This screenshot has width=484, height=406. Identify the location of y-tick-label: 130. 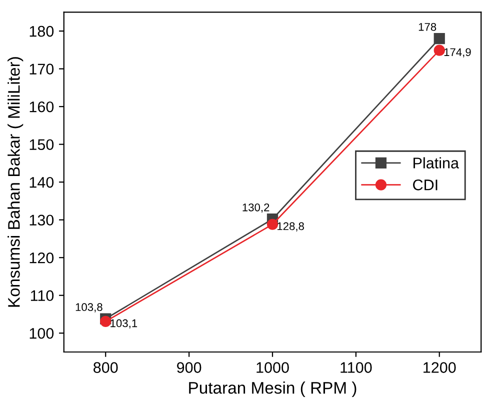
(42, 220).